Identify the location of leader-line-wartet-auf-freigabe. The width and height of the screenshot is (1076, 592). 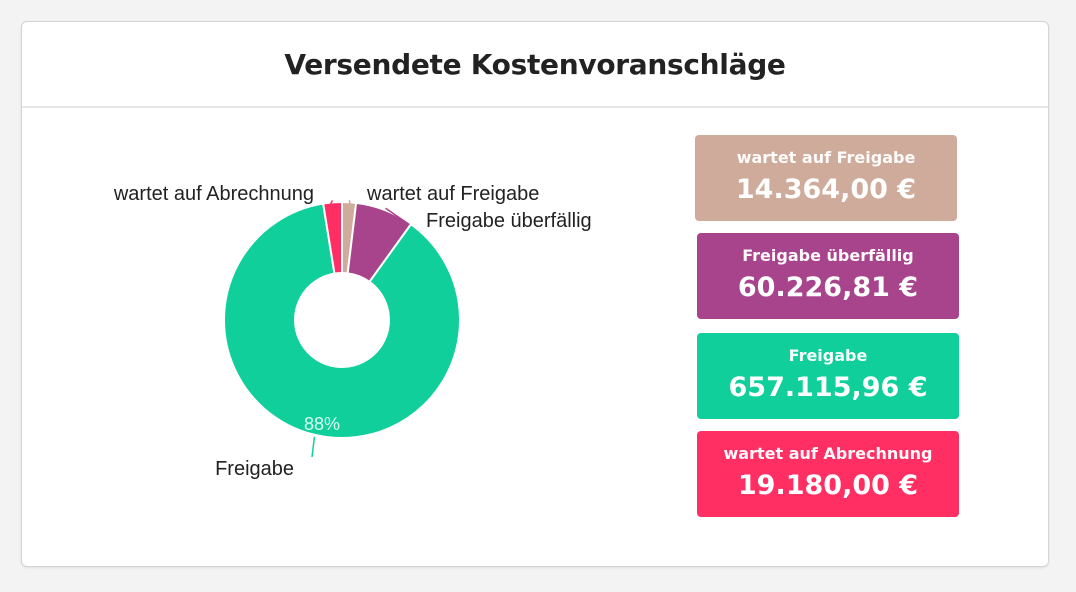
(351, 209).